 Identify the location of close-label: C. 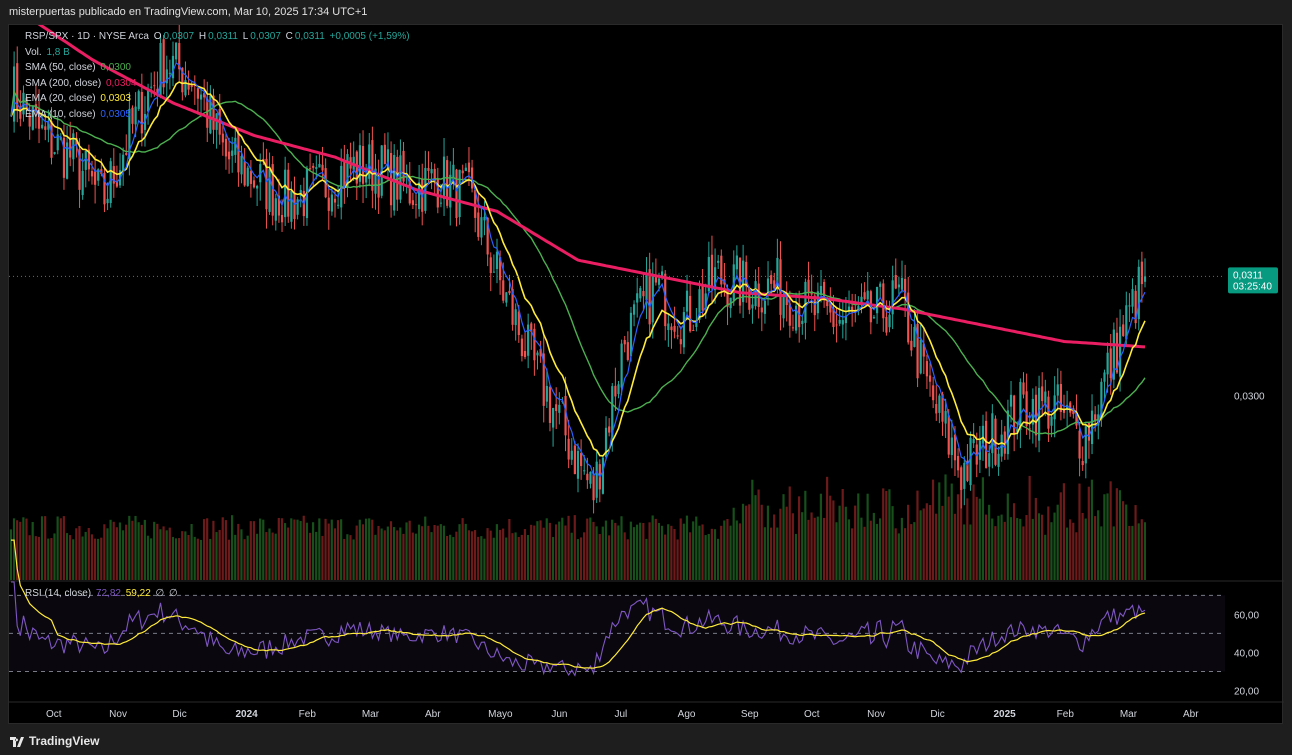
(289, 36).